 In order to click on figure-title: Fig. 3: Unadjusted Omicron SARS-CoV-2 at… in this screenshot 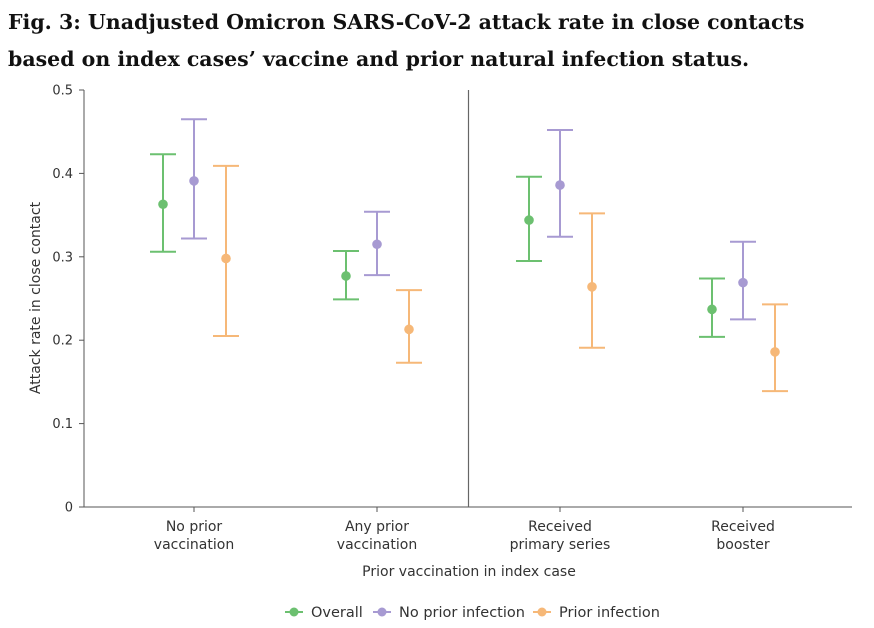, I will do `click(406, 40)`.